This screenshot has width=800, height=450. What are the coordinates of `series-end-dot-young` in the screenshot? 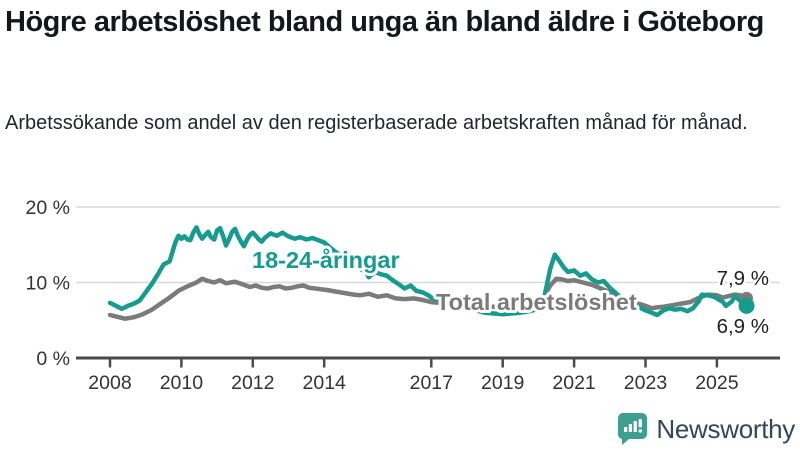 It's located at (746, 305).